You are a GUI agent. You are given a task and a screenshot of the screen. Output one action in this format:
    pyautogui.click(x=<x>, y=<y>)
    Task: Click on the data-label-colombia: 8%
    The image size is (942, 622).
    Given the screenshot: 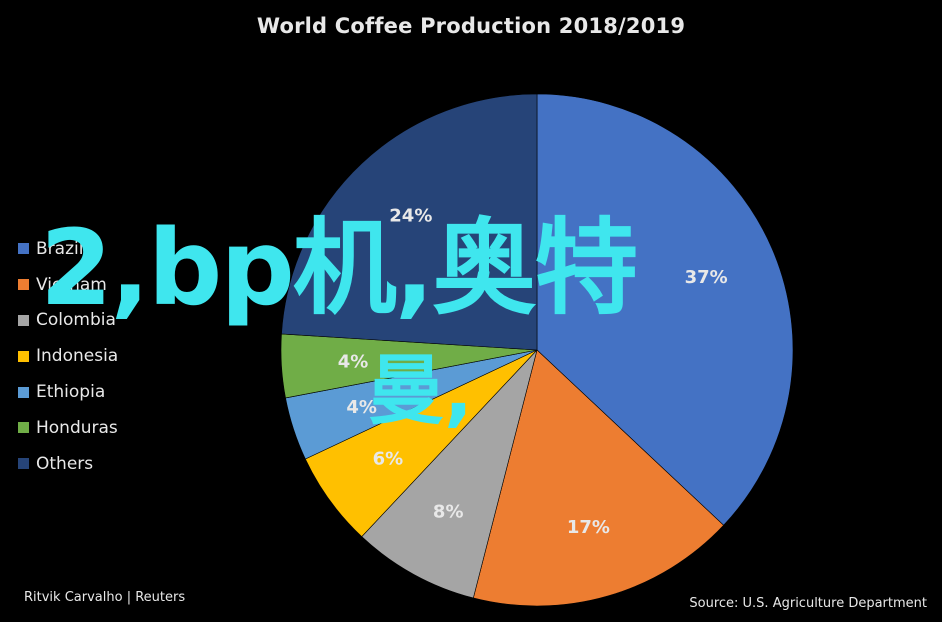 What is the action you would take?
    pyautogui.click(x=448, y=512)
    